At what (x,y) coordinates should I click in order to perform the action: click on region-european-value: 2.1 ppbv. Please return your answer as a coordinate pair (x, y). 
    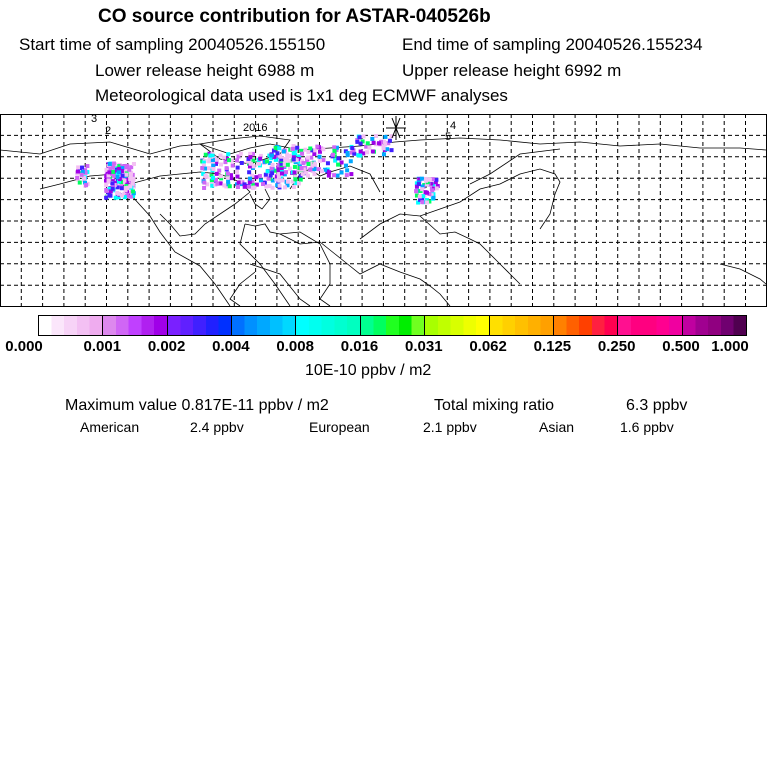
    Looking at the image, I should click on (450, 427).